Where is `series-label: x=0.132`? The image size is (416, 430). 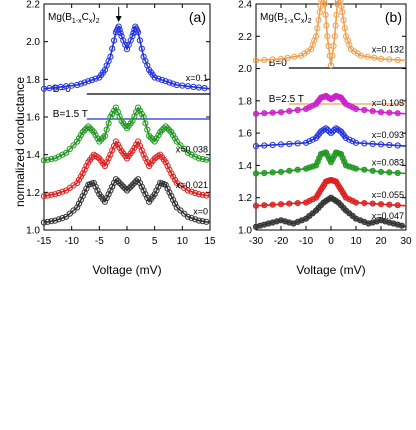 series-label: x=0.132 is located at coordinates (388, 50).